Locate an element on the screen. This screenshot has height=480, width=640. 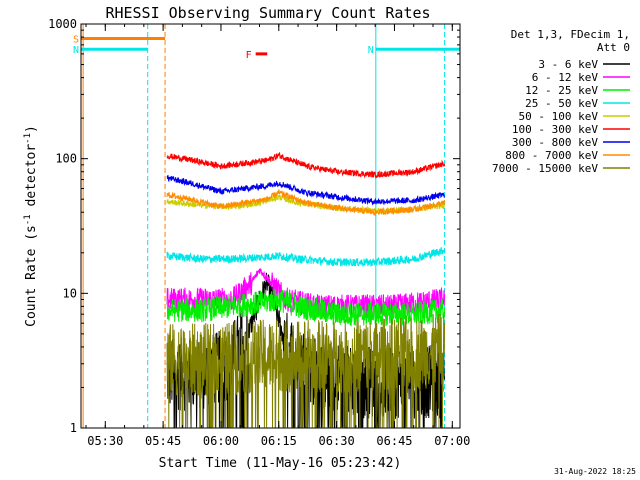
x-tick-label: 06:15 is located at coordinates (279, 441).